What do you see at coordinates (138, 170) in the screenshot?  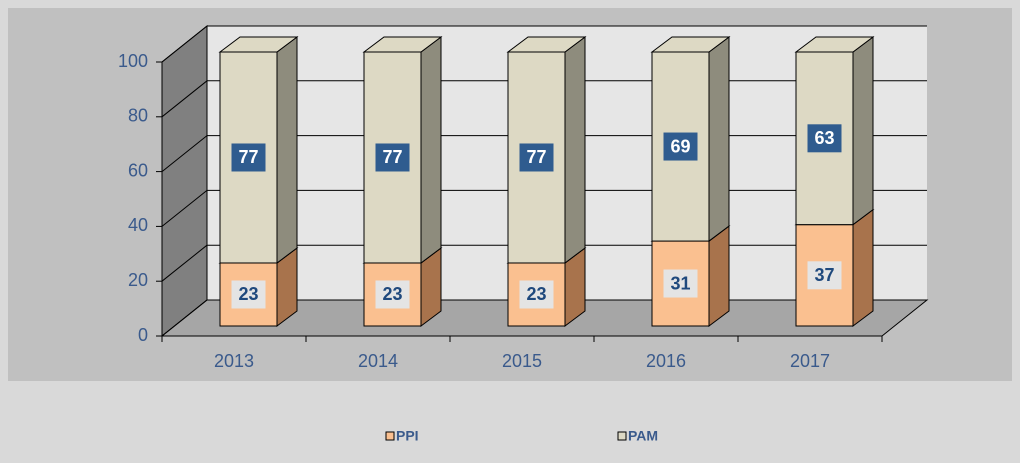 I see `y-tick-label: 60` at bounding box center [138, 170].